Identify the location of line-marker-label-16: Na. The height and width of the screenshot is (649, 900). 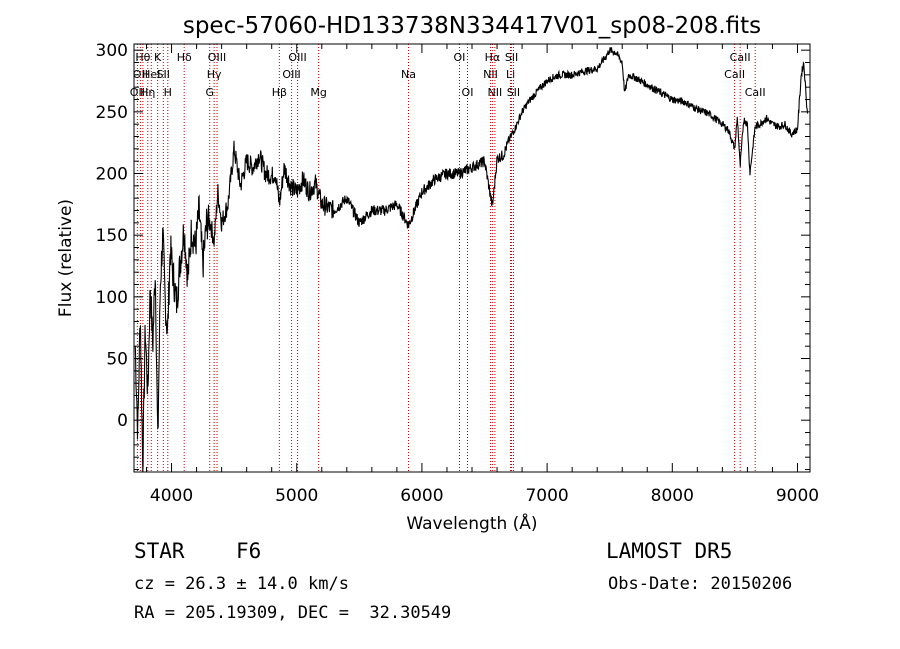
(408, 74).